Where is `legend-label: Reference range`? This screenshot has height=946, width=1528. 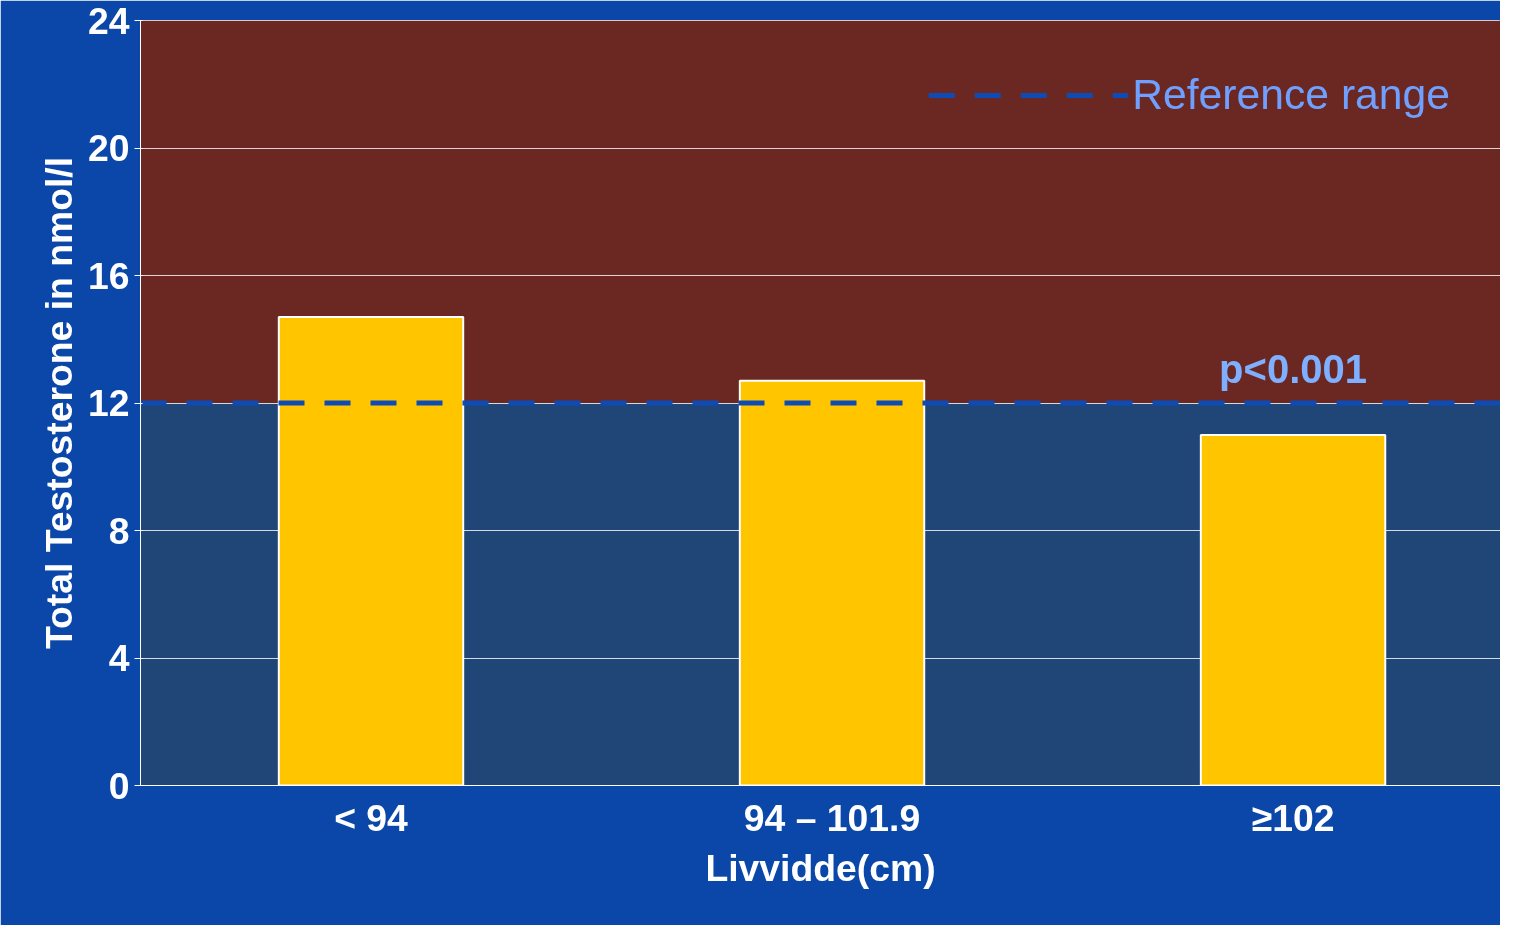 legend-label: Reference range is located at coordinates (1291, 94).